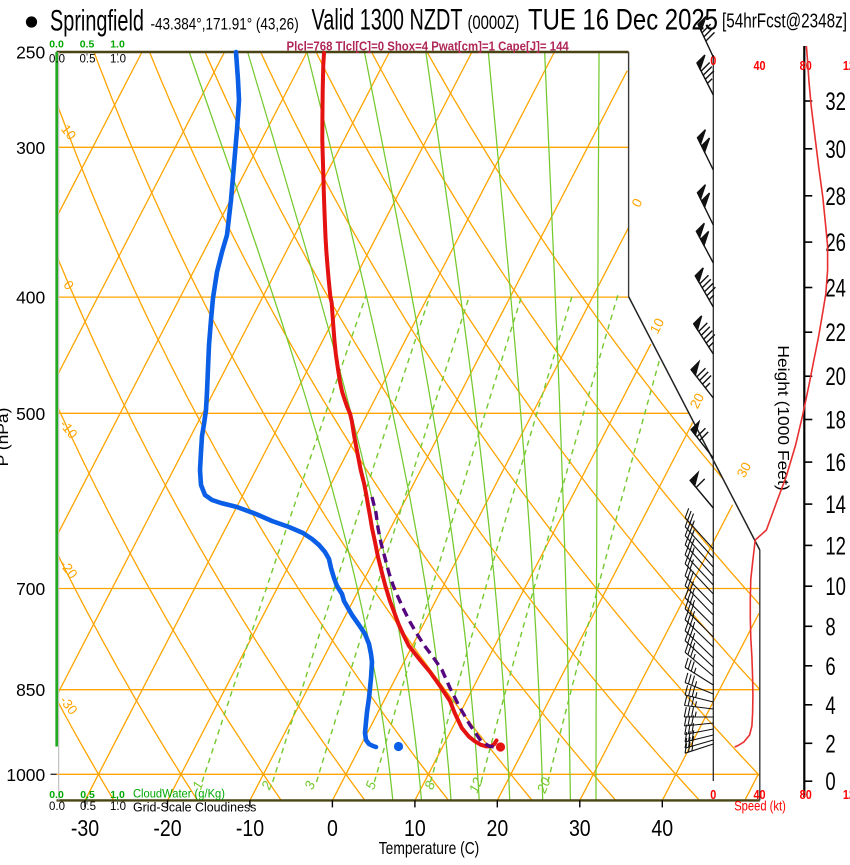 The height and width of the screenshot is (865, 850). I want to click on svg-text: 400, so click(30, 297).